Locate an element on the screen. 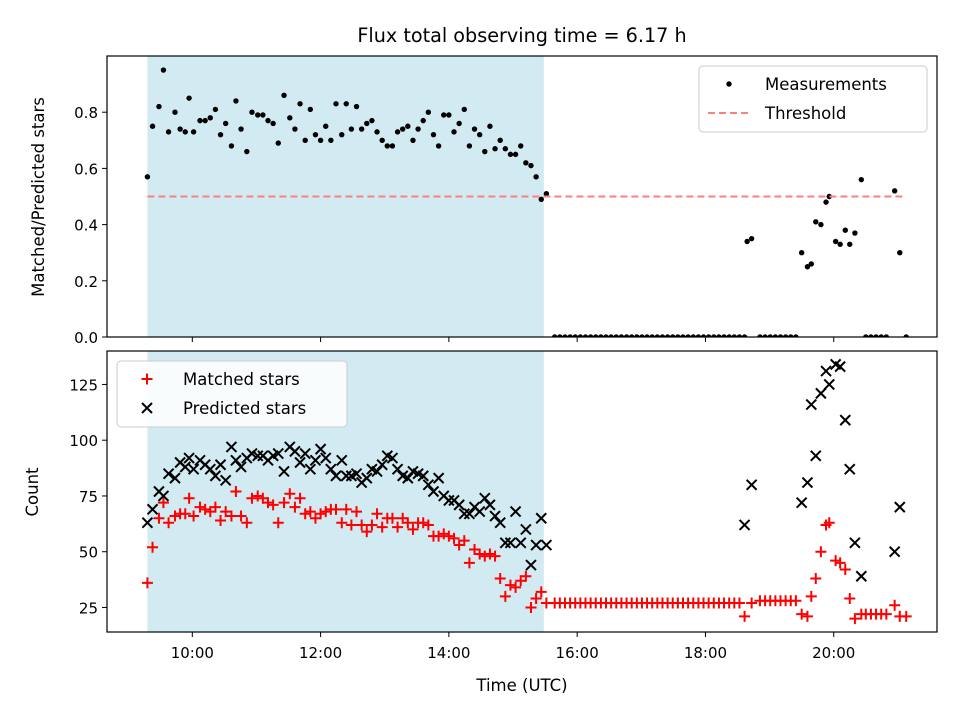 The image size is (960, 720). count-y-tick-label: 25 is located at coordinates (88, 608).